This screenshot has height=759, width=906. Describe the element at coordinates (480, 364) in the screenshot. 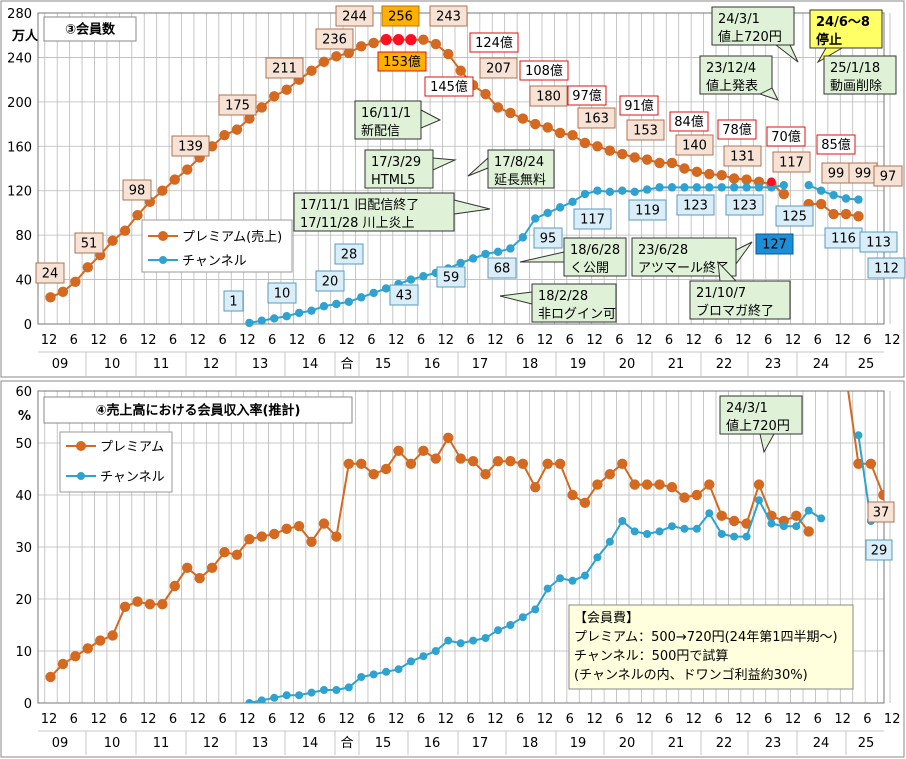

I see `members-year-label: 17` at that location.